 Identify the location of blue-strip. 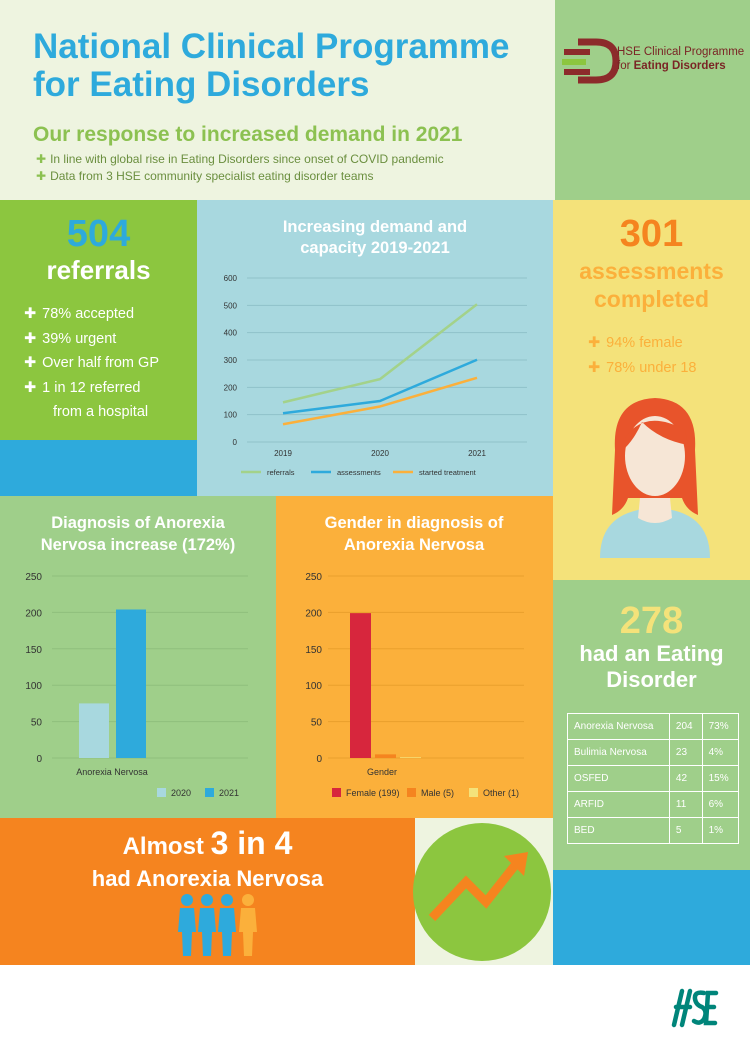
(651, 917).